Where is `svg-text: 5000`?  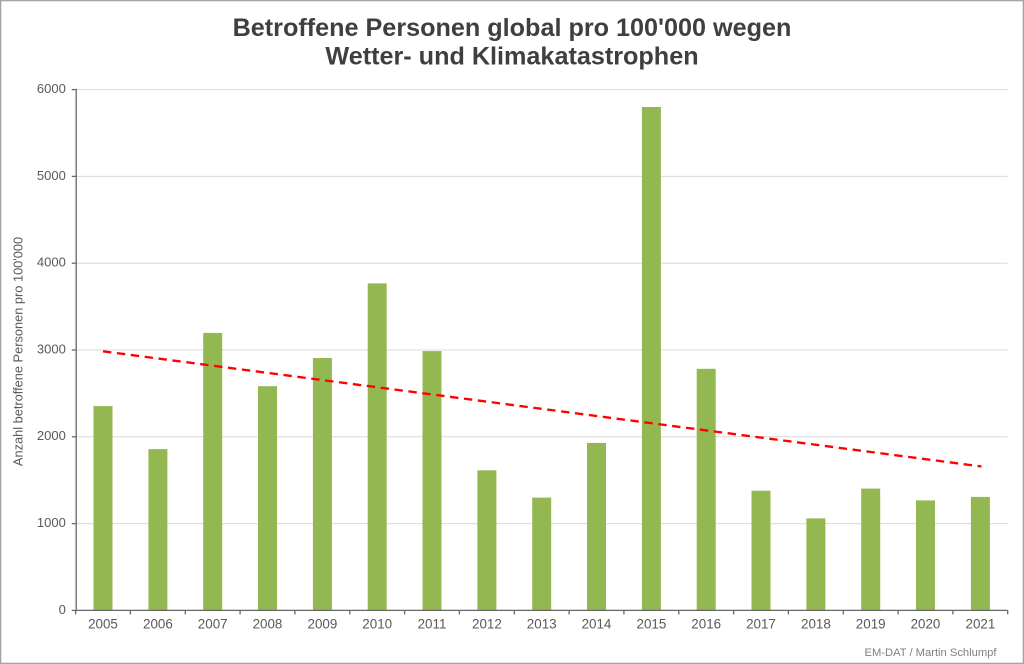 svg-text: 5000 is located at coordinates (51, 175).